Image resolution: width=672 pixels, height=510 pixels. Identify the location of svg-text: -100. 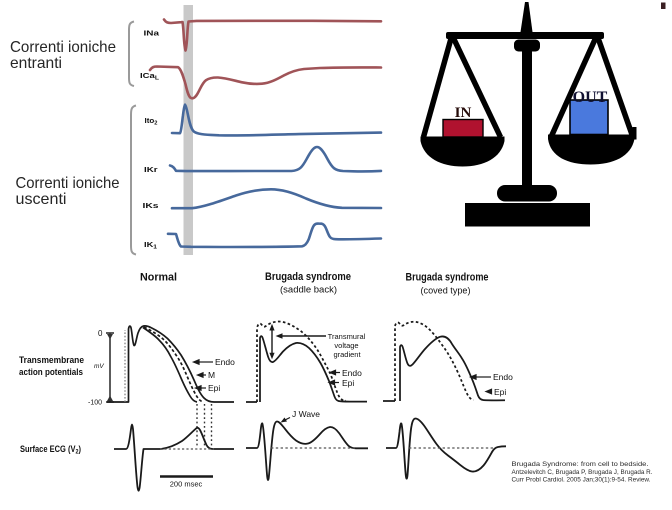
(95, 403).